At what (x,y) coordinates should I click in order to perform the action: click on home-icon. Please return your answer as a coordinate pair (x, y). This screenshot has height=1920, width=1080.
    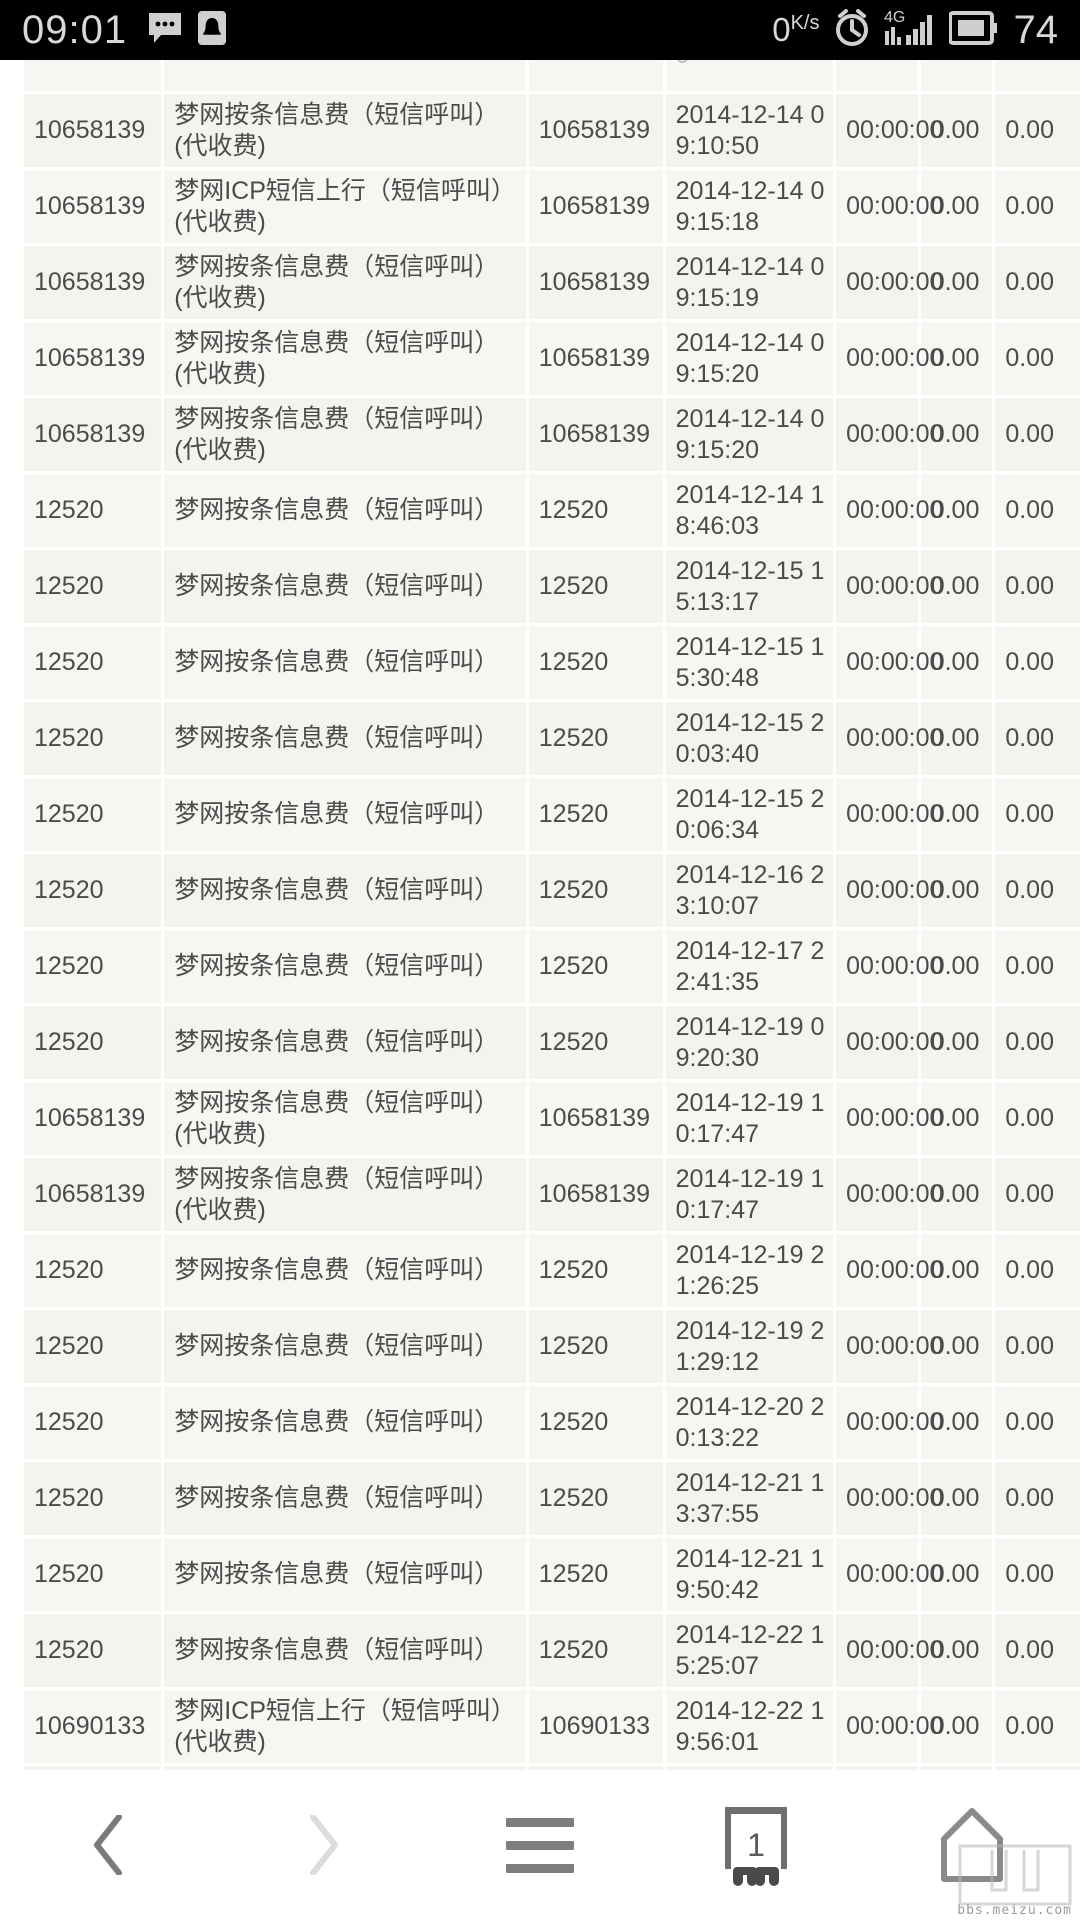
    Looking at the image, I should click on (972, 1845).